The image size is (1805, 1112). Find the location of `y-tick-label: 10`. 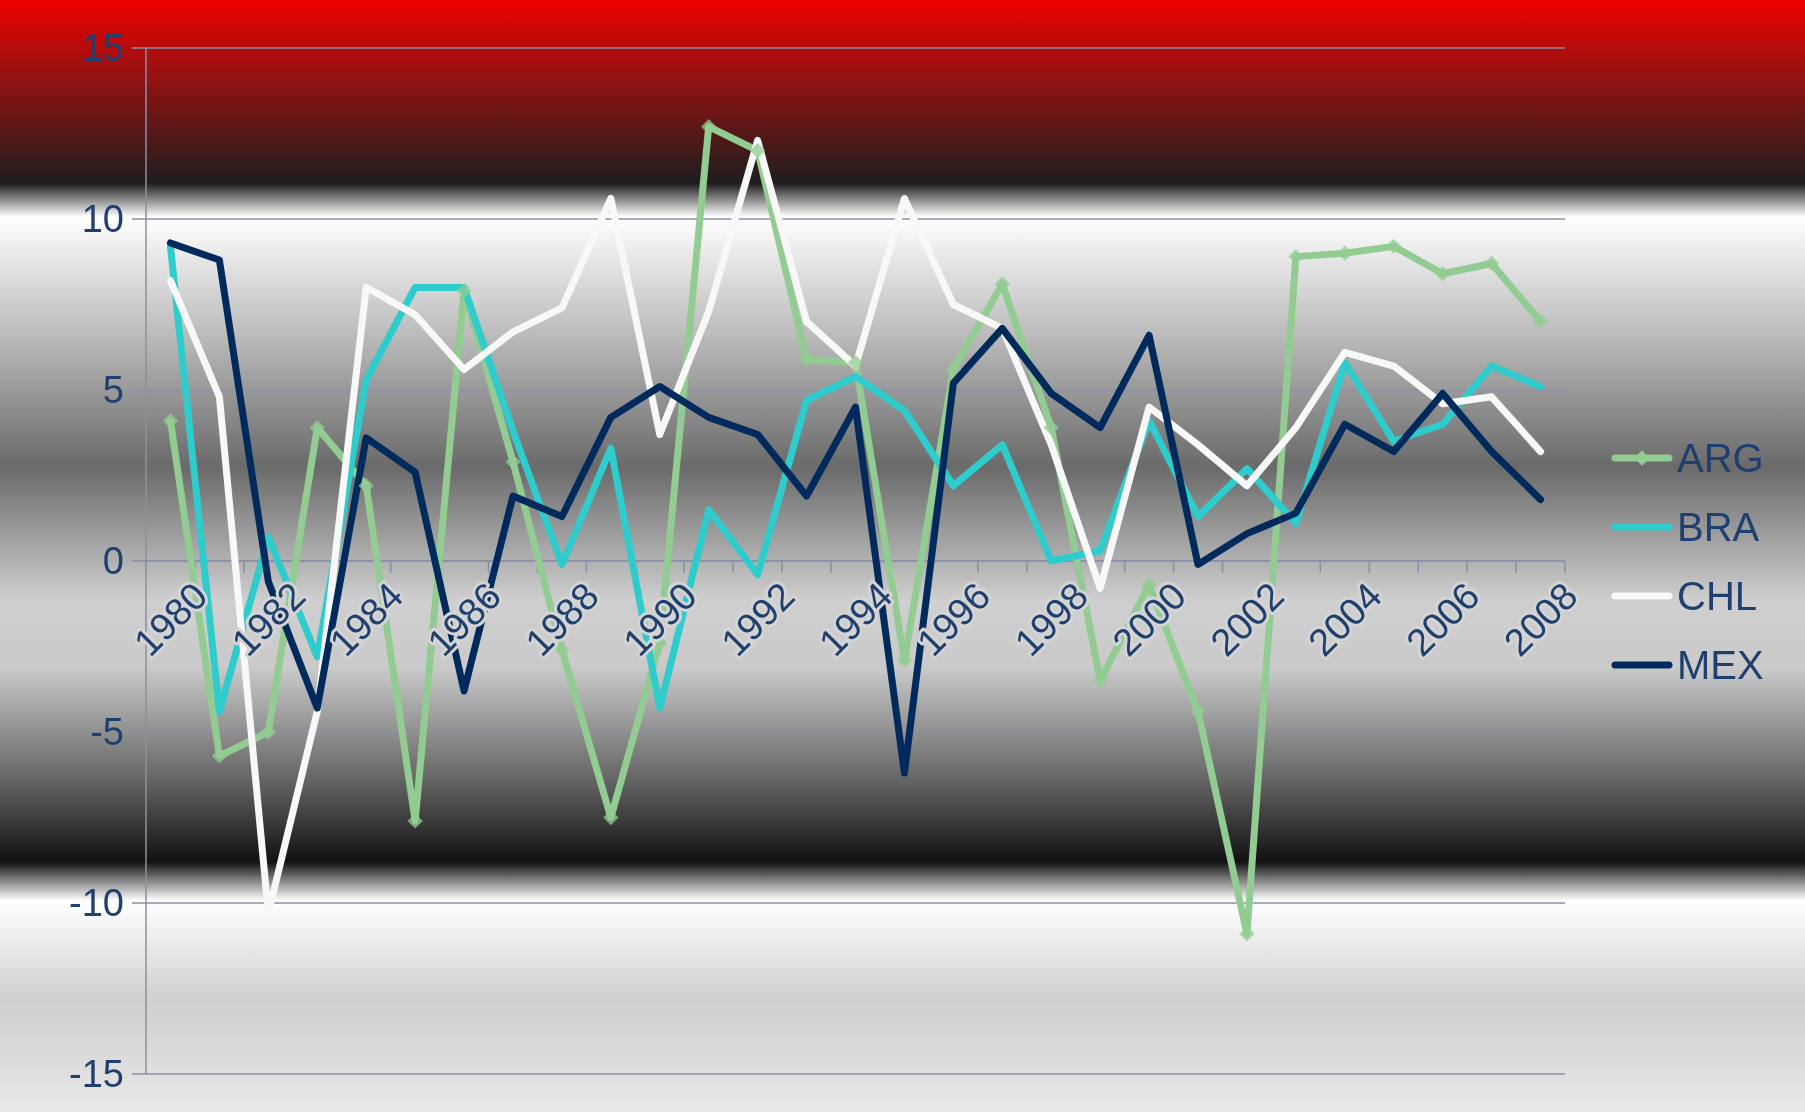

y-tick-label: 10 is located at coordinates (102, 219).